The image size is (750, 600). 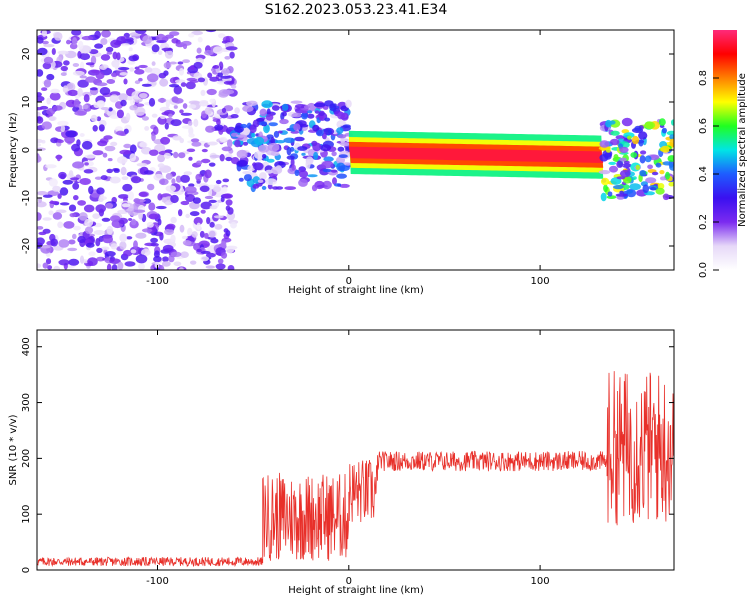 I want to click on colorbar-ticks: 0.0 0.2 0.4 0.6 0.8, so click(x=708, y=174).